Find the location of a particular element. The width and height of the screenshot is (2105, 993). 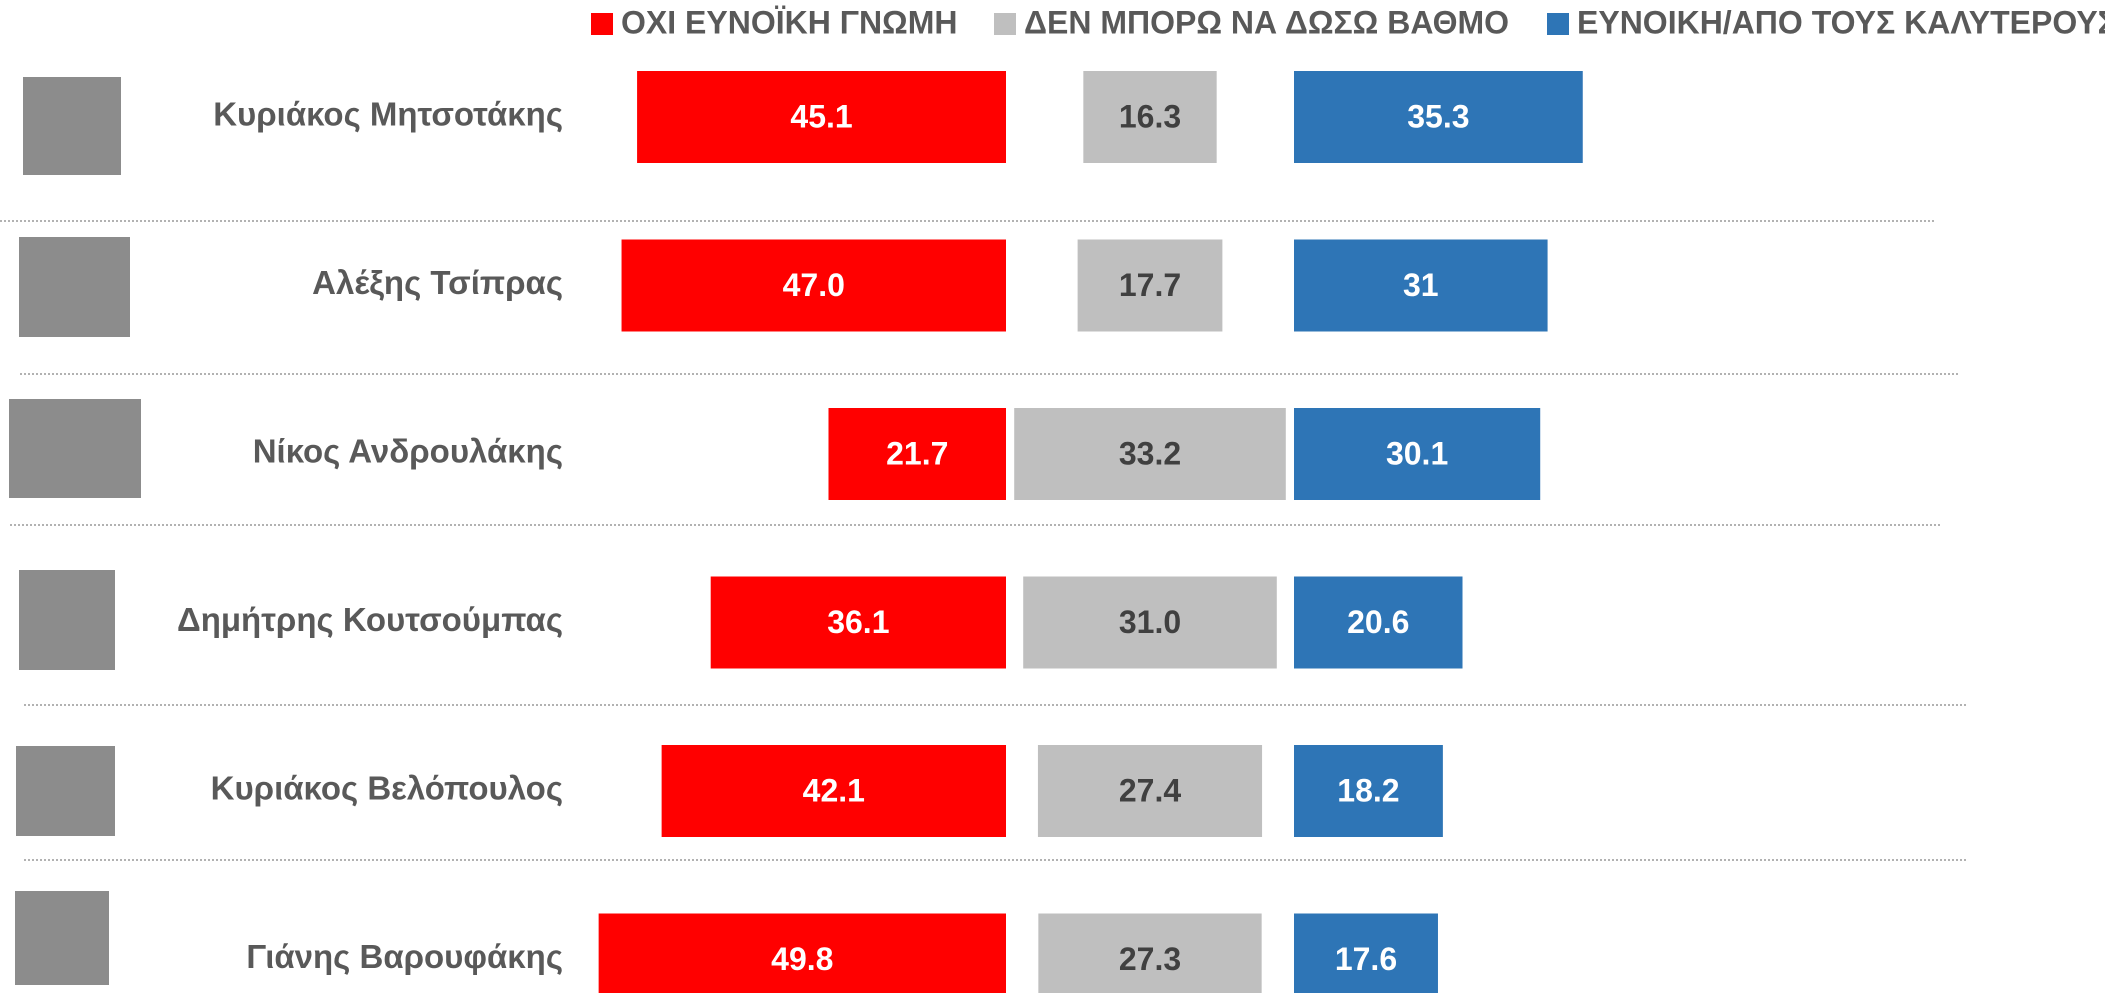

value-label: 30.1 is located at coordinates (1417, 453).